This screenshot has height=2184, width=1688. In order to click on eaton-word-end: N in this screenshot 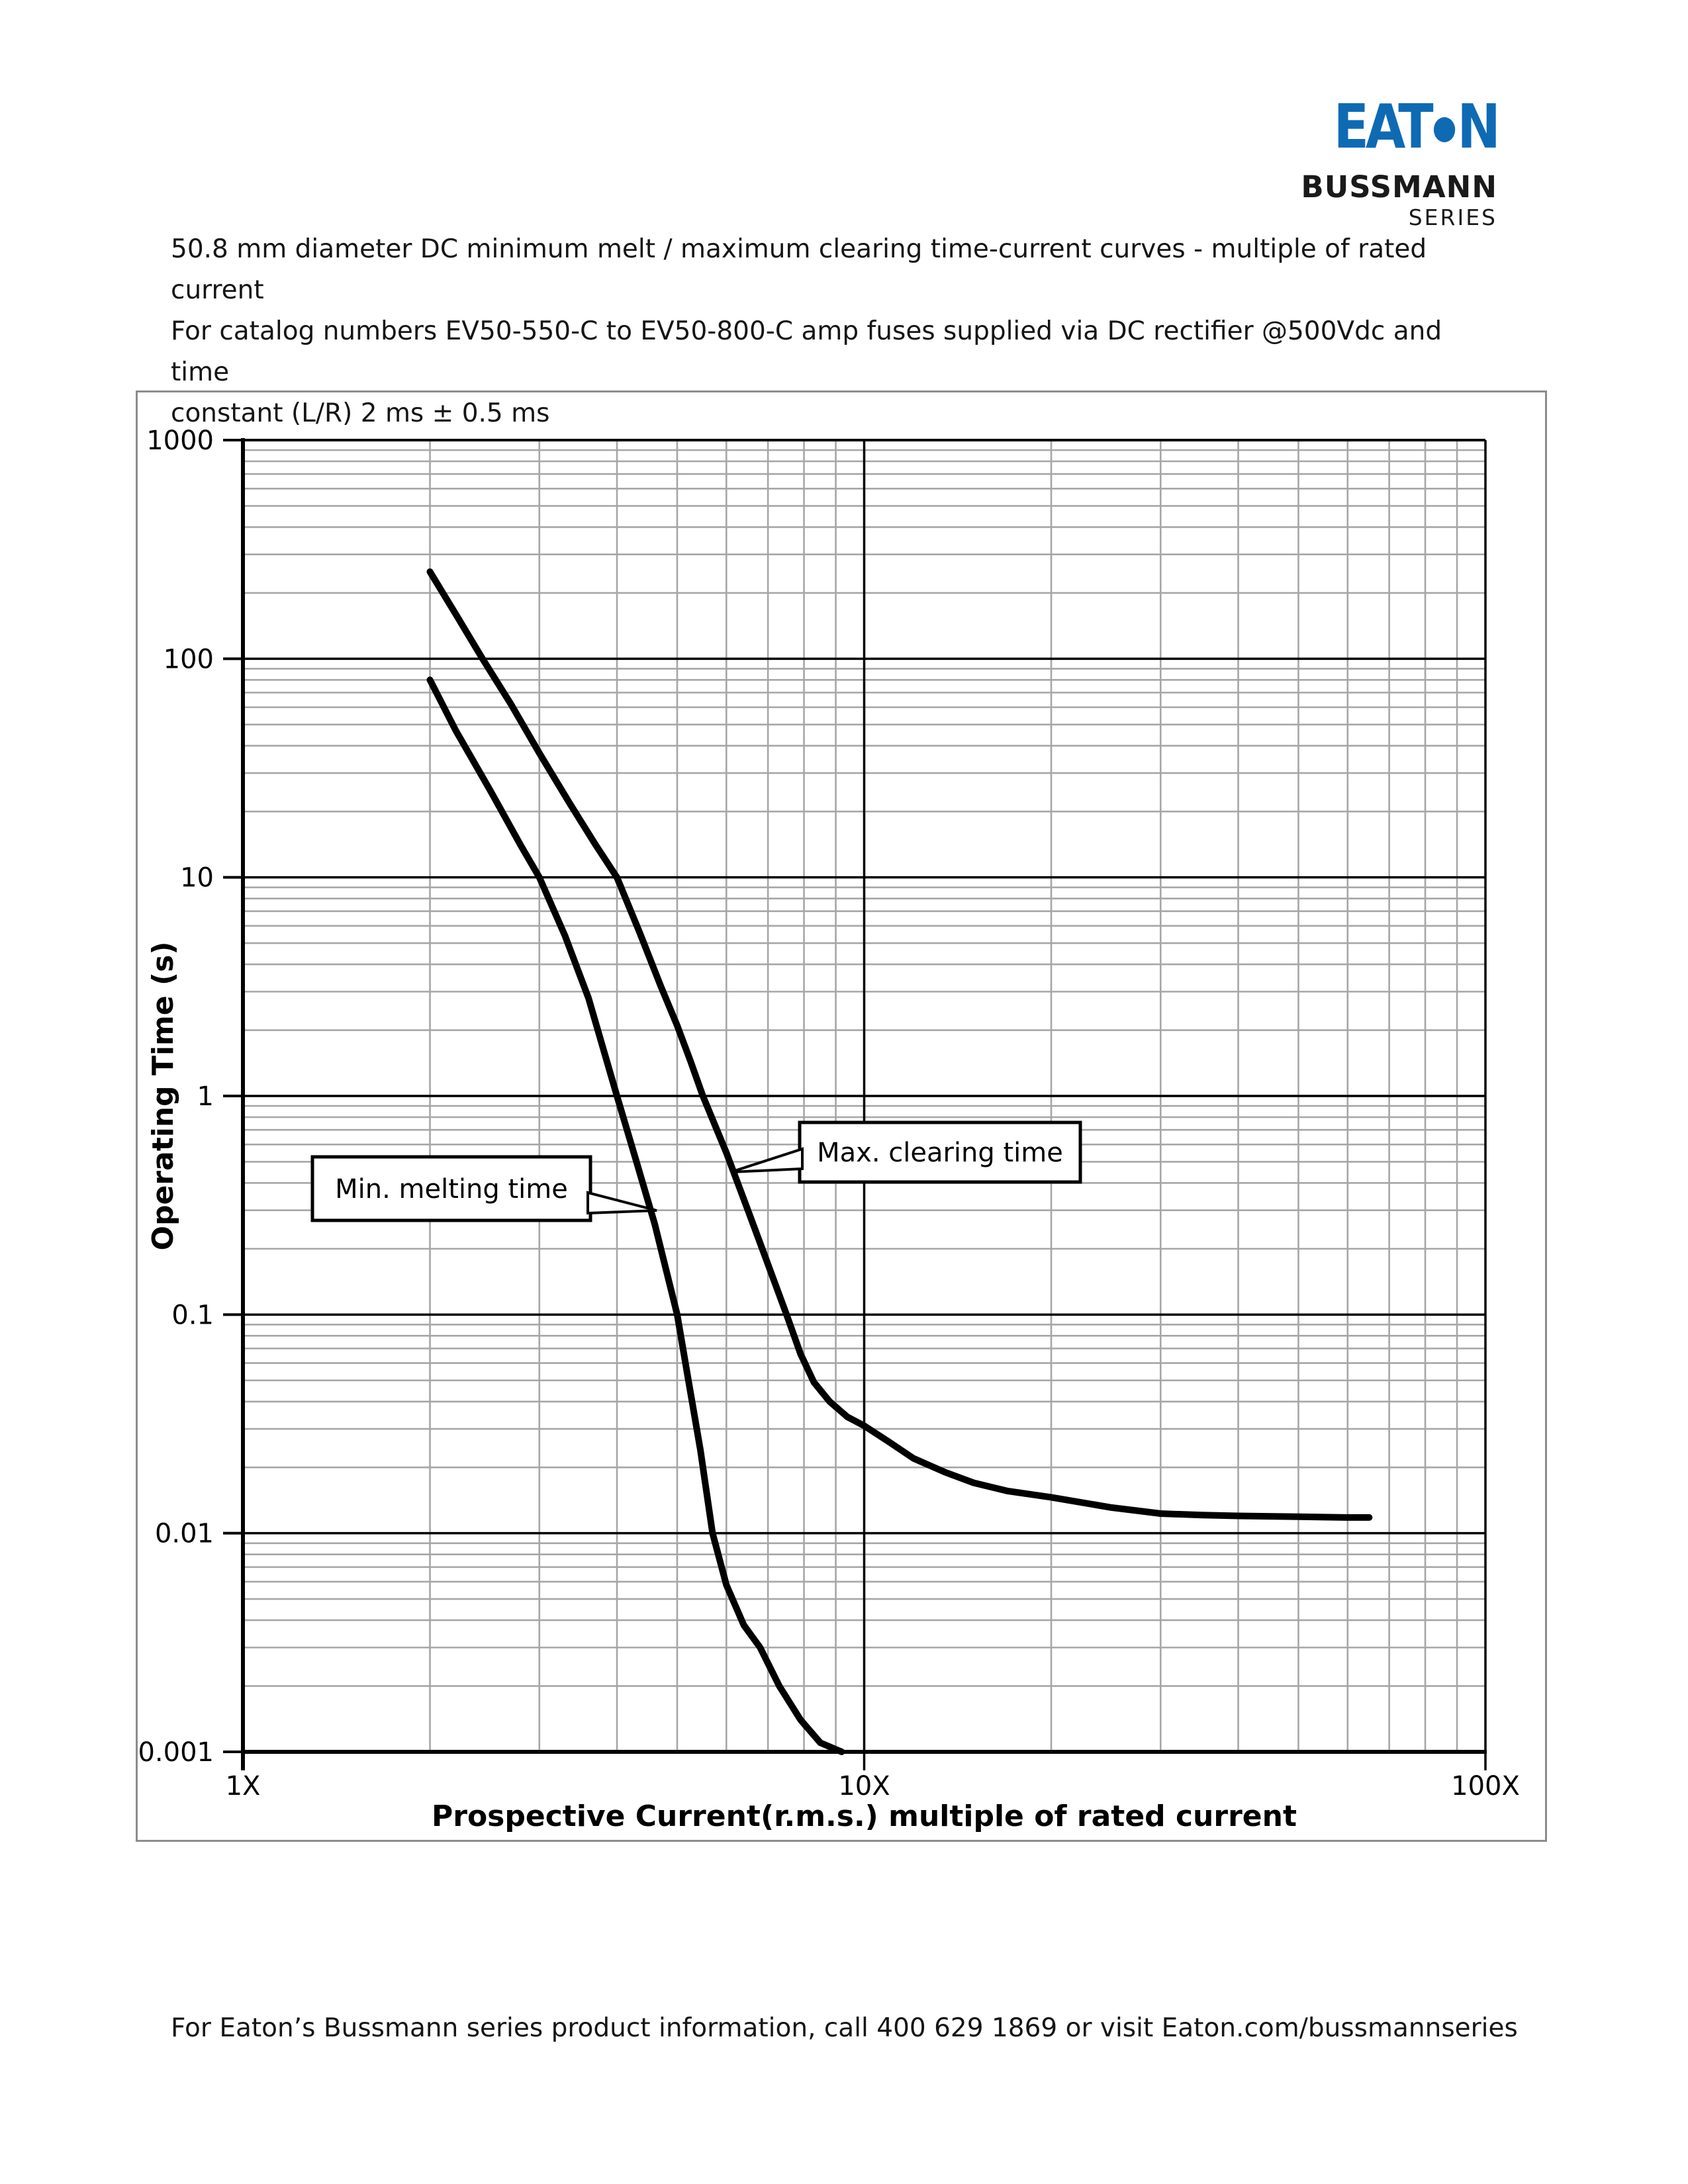, I will do `click(1479, 127)`.